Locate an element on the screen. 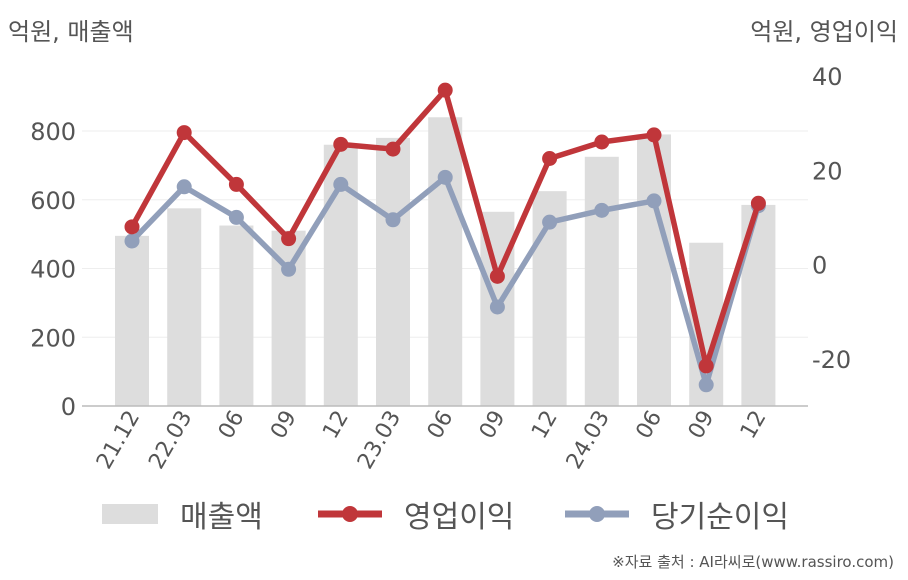 The width and height of the screenshot is (908, 580). right-axis-tick-label: 40 is located at coordinates (827, 77).